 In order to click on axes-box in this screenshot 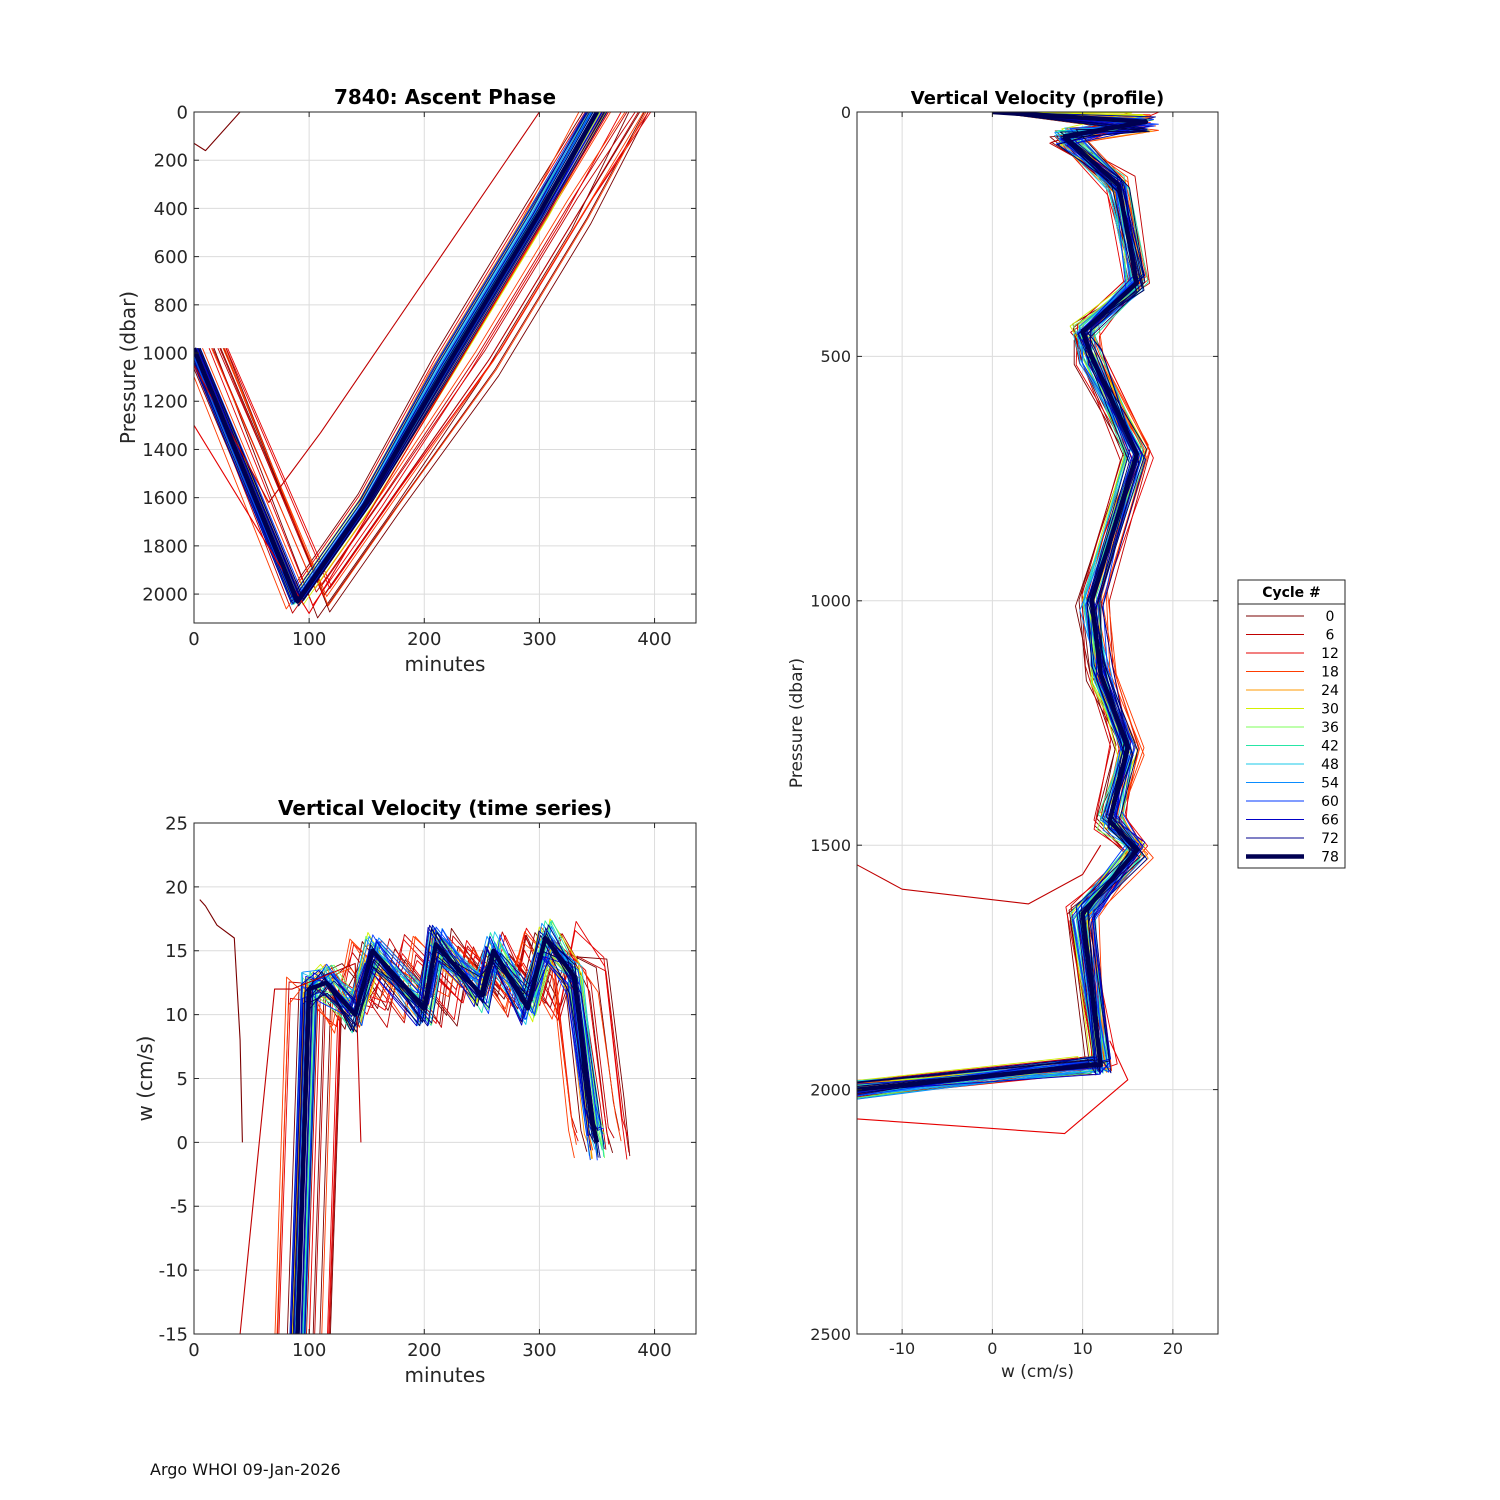, I will do `click(445, 367)`.